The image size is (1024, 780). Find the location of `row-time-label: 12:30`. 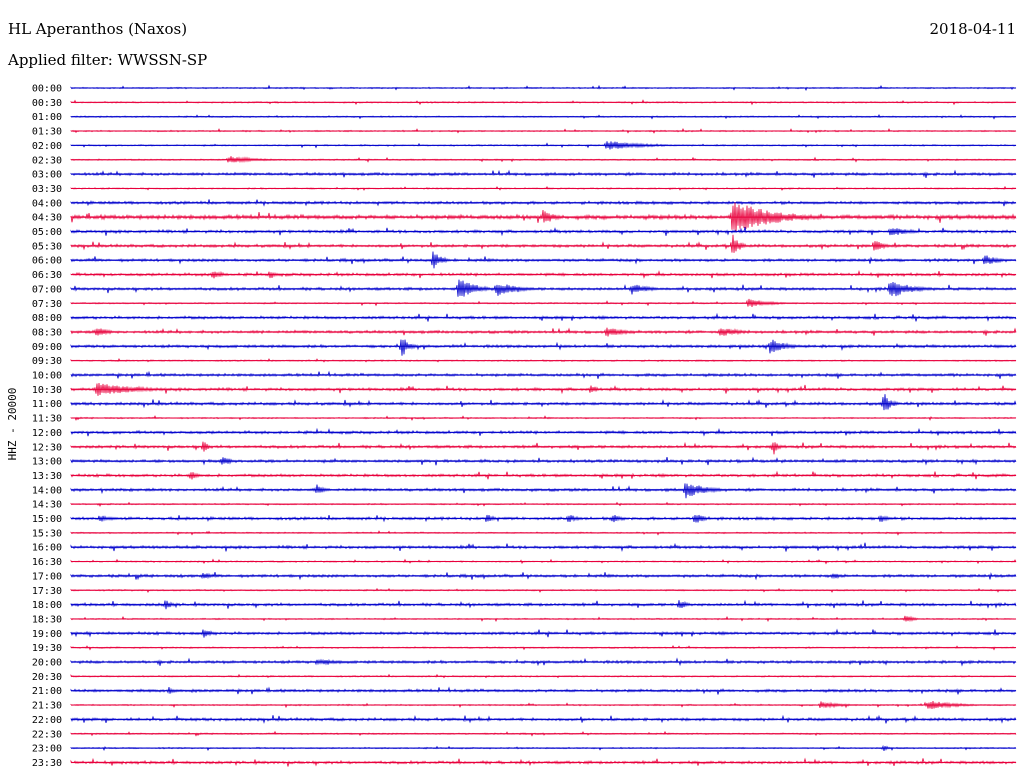

row-time-label: 12:30 is located at coordinates (47, 447).